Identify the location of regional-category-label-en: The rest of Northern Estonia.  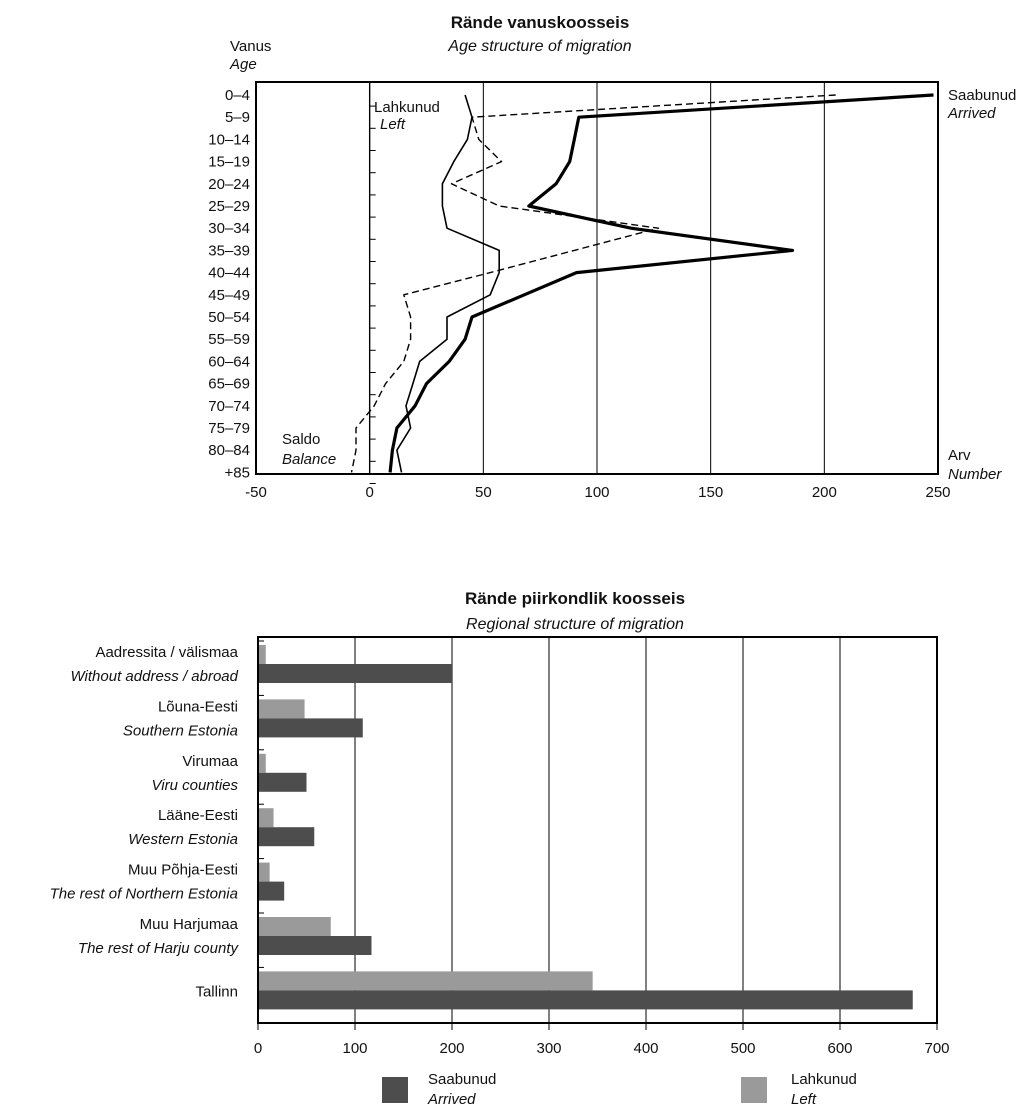
(144, 894).